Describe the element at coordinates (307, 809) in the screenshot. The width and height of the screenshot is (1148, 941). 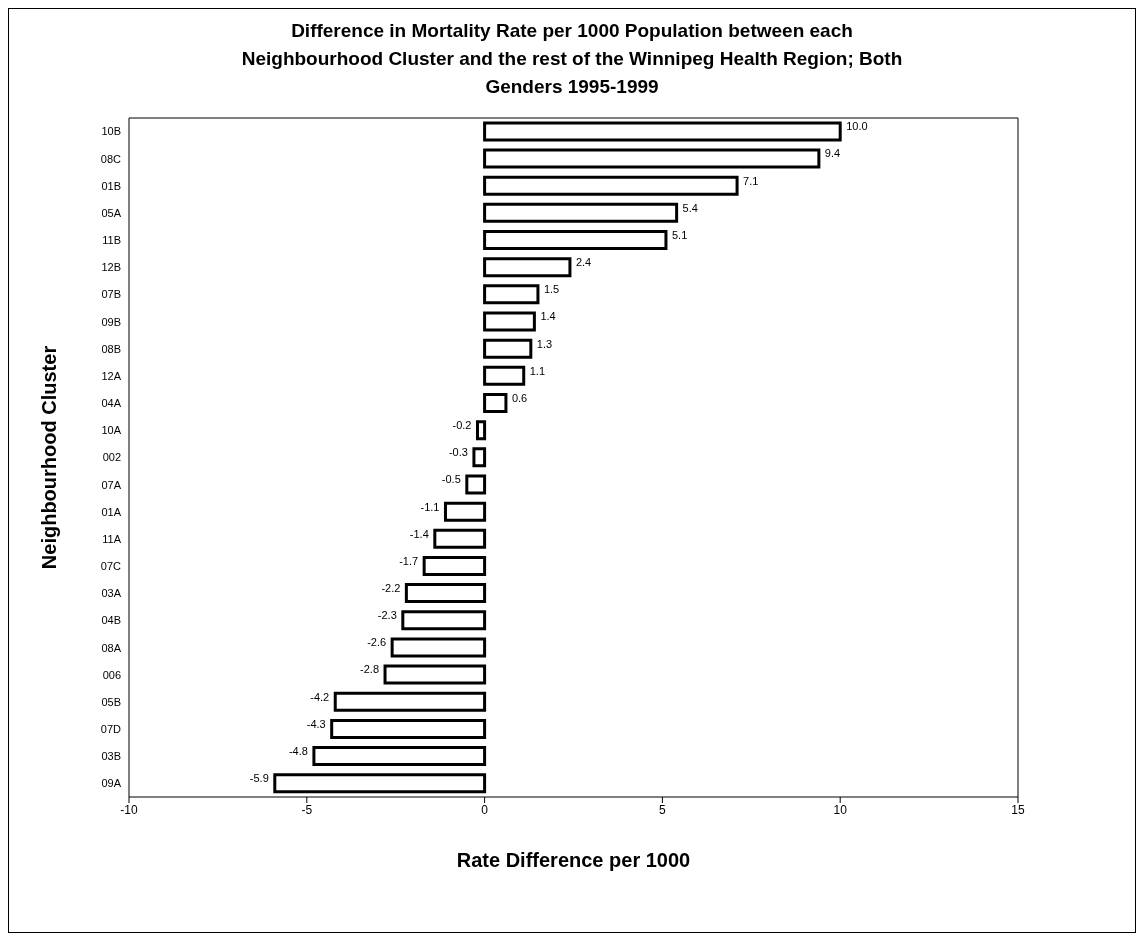
I see `x-tick-label: -5` at that location.